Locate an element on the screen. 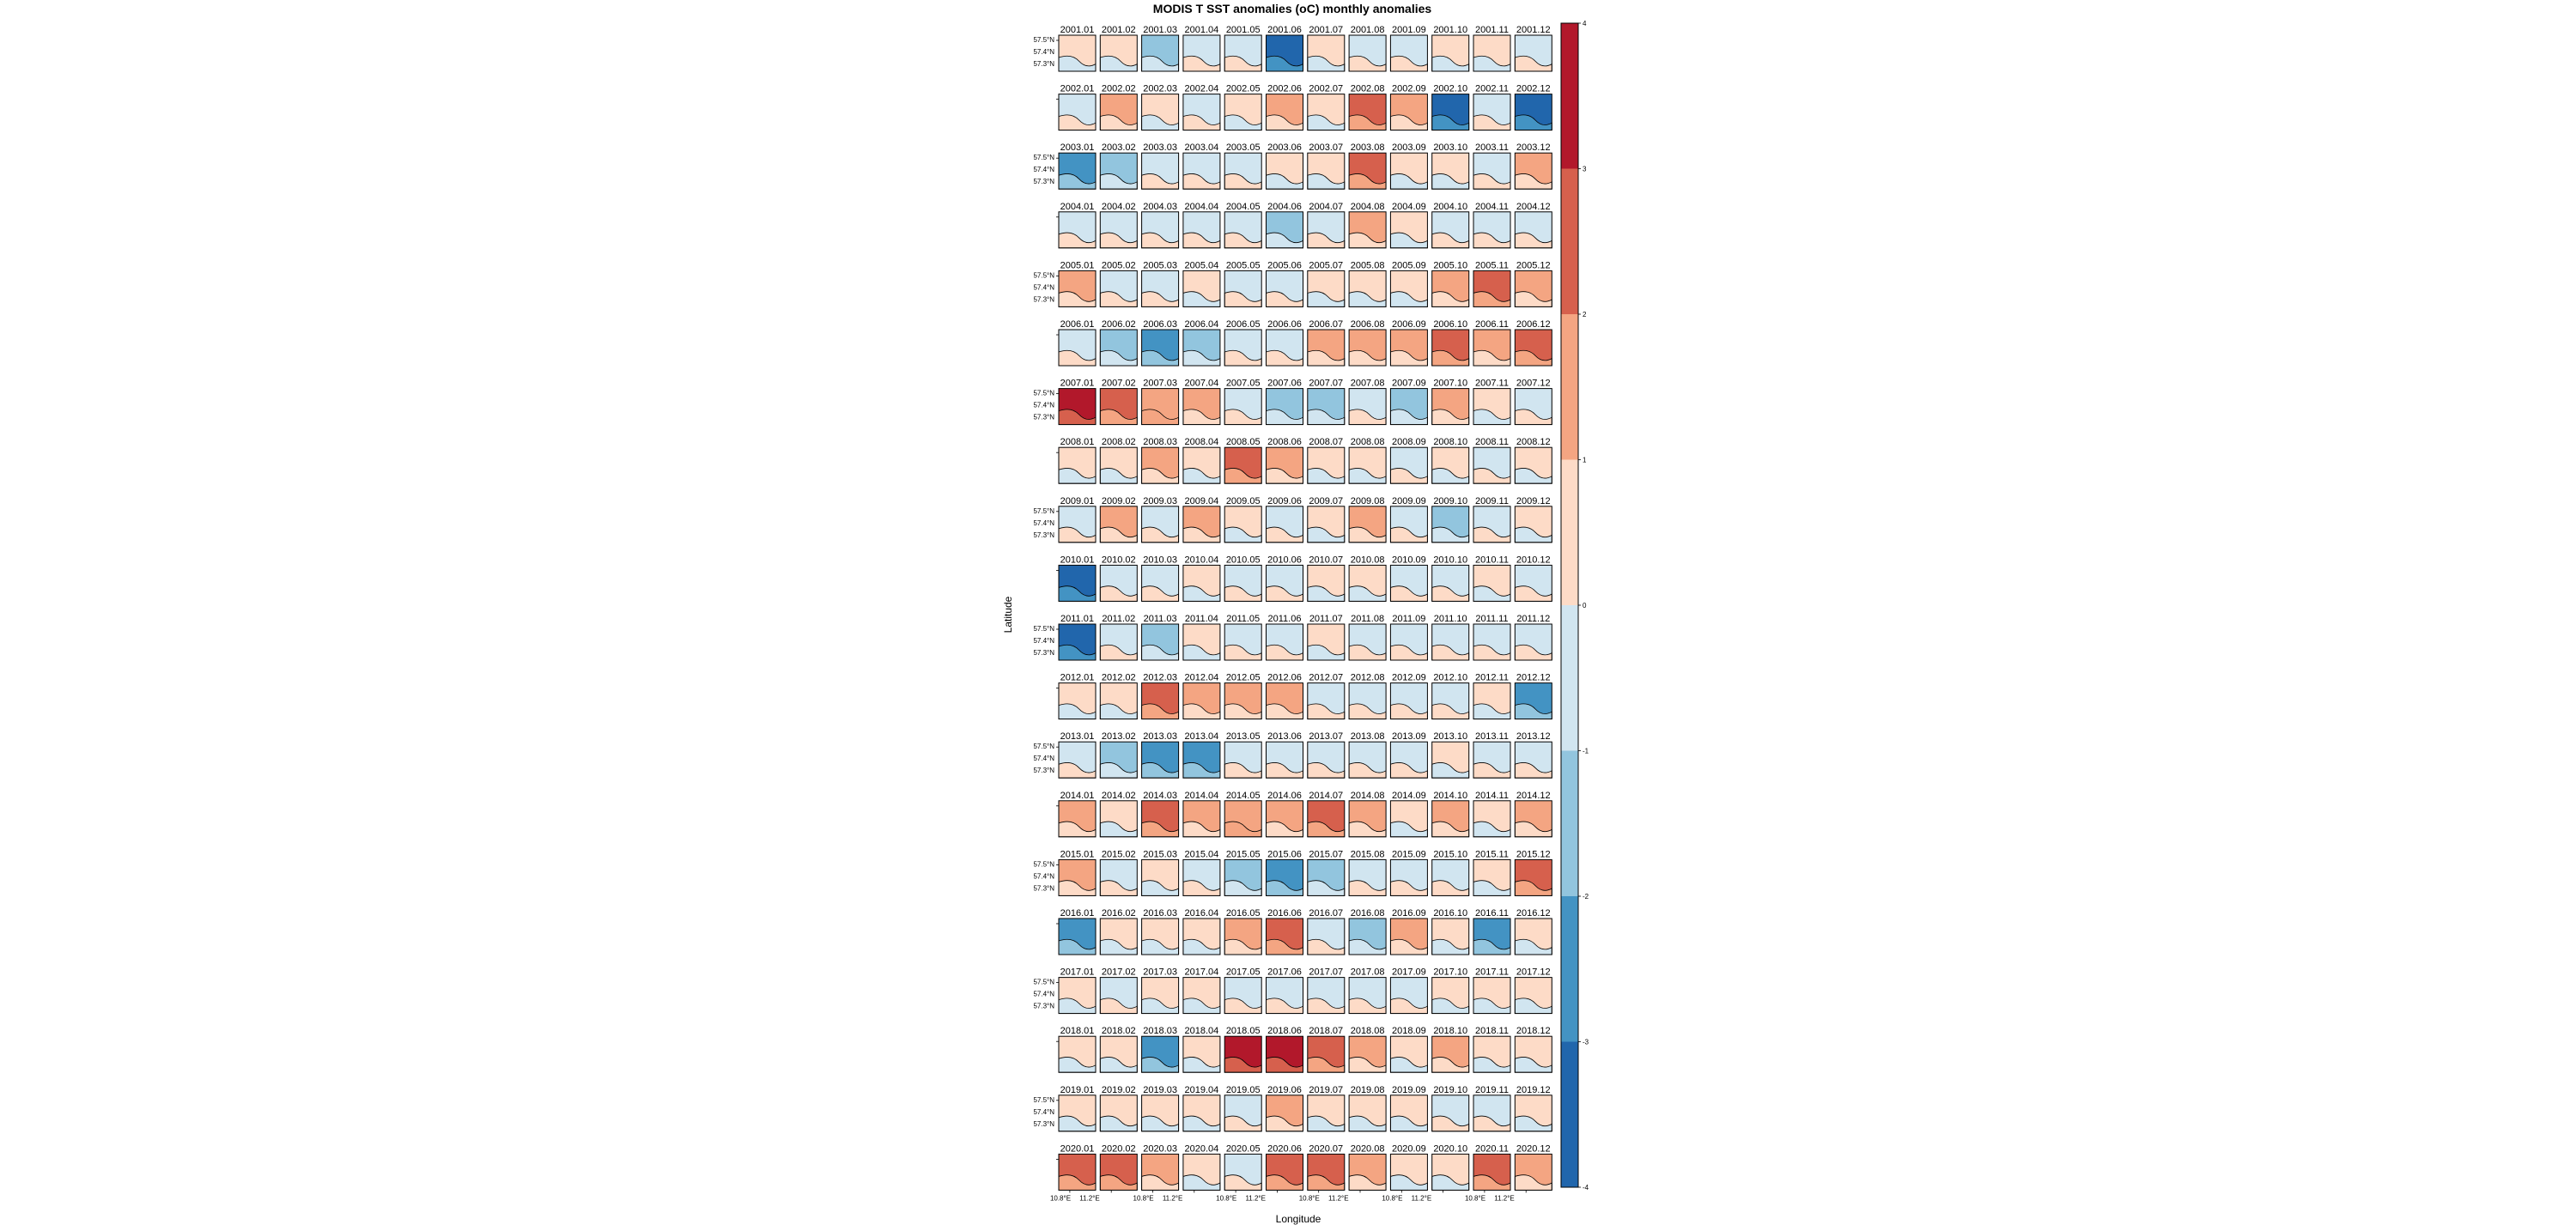  panel-title: 2017.06 is located at coordinates (1284, 973).